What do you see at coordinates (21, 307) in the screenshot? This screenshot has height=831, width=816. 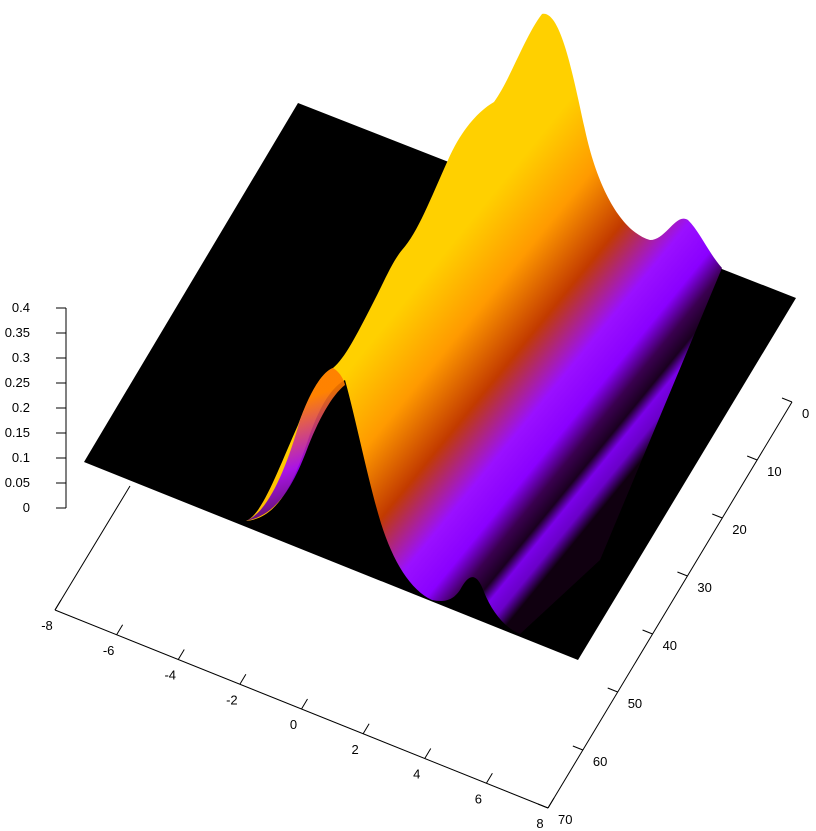 I see `z-tick-label: 0.4` at bounding box center [21, 307].